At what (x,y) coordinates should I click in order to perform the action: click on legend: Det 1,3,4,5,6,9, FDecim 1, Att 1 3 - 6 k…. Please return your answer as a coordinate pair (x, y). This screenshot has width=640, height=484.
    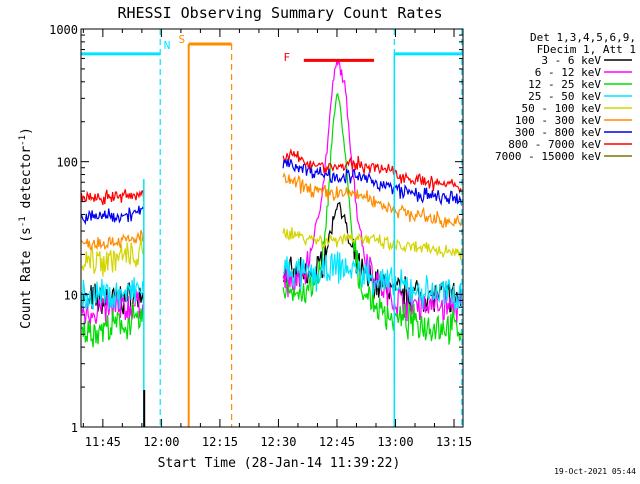
    Looking at the image, I should click on (565, 97).